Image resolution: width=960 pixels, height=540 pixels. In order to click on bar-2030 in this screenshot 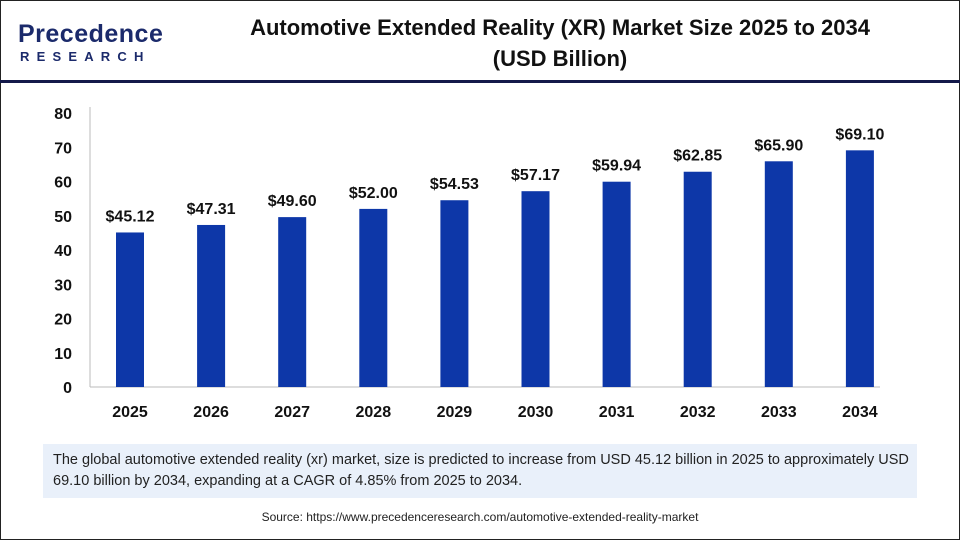, I will do `click(535, 289)`.